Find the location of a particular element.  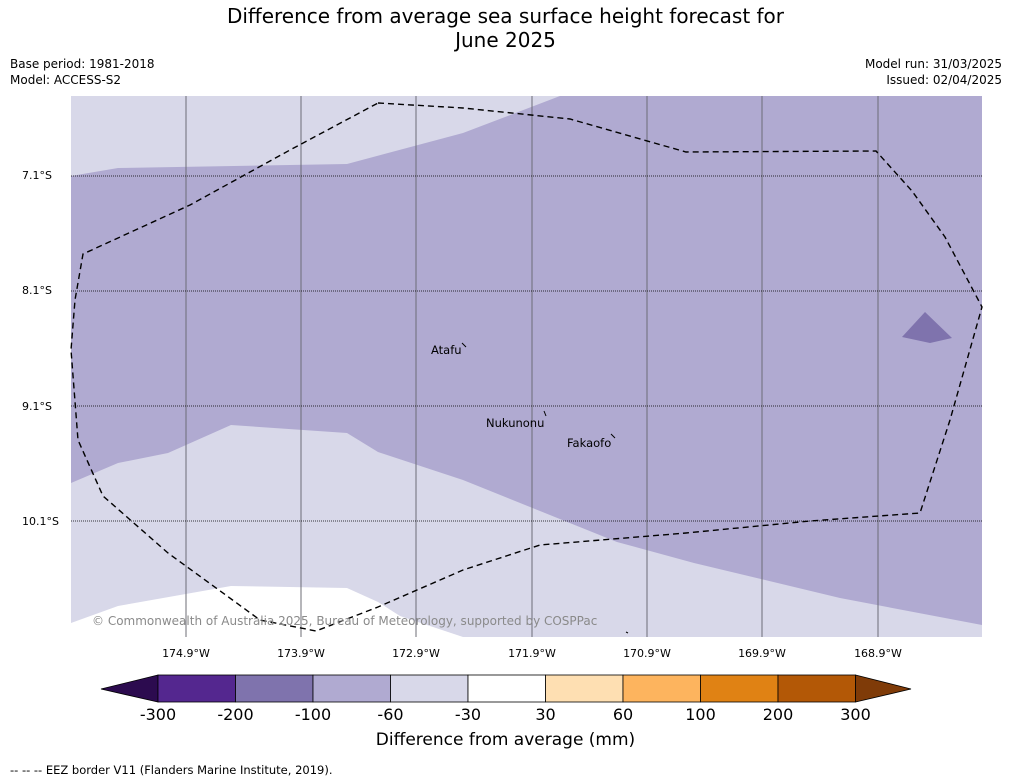

lon-label-172-9: 172.9°W is located at coordinates (416, 653).